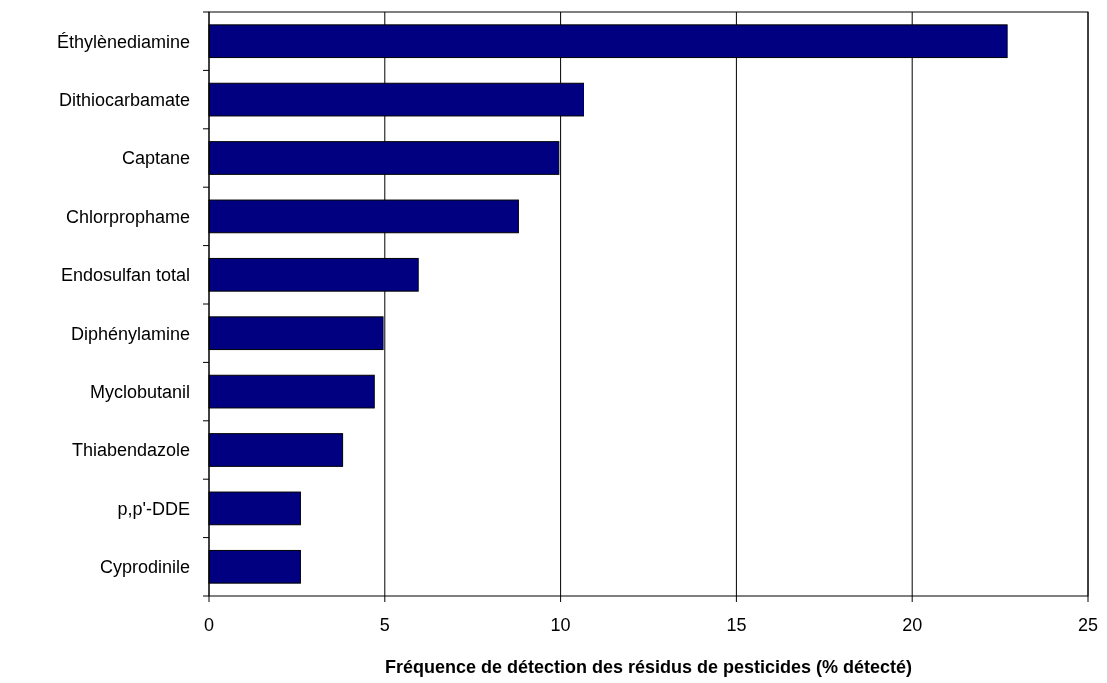  What do you see at coordinates (124, 99) in the screenshot?
I see `y-tick-label: Dithiocarbamate` at bounding box center [124, 99].